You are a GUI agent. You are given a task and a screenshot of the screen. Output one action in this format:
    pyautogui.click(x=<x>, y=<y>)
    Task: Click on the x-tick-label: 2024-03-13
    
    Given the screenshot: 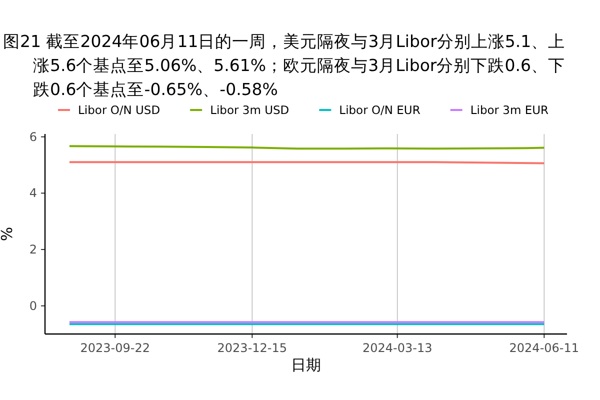 What is the action you would take?
    pyautogui.click(x=397, y=348)
    